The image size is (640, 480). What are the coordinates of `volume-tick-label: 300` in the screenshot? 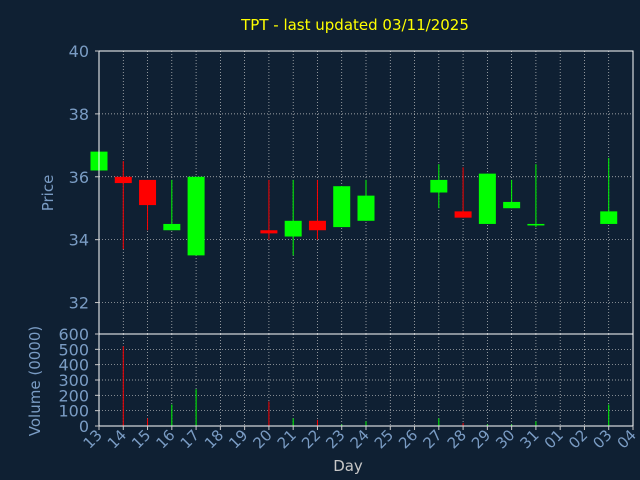 It's located at (73, 380).